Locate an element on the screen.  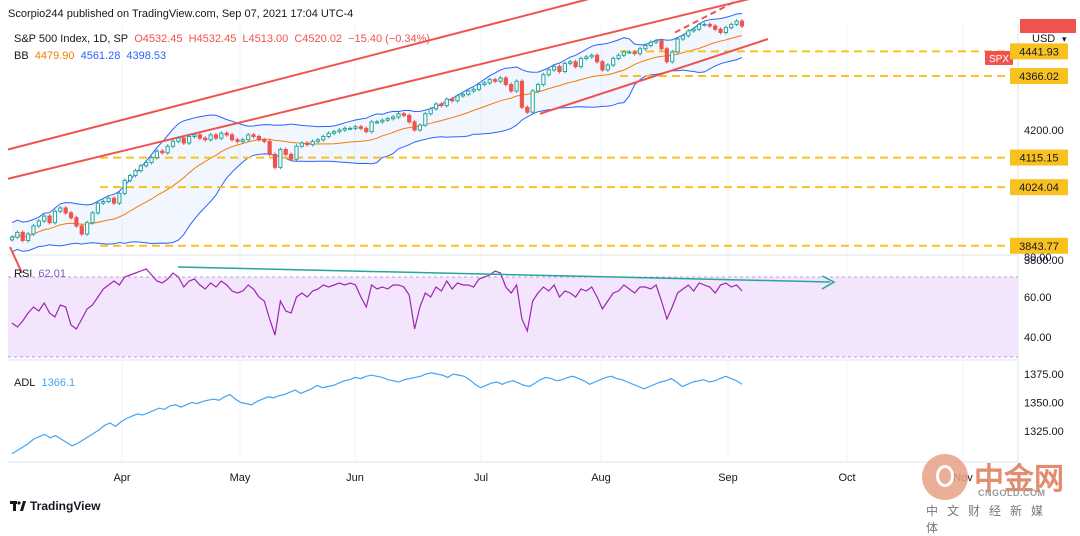
level-badge-label: 4366.02 is located at coordinates (1039, 77).